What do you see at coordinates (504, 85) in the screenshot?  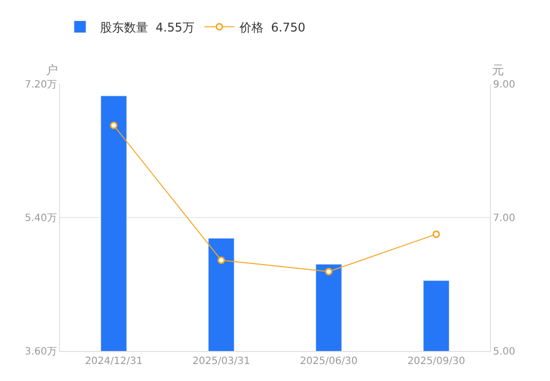 I see `y2-tick-label: 9.00` at bounding box center [504, 85].